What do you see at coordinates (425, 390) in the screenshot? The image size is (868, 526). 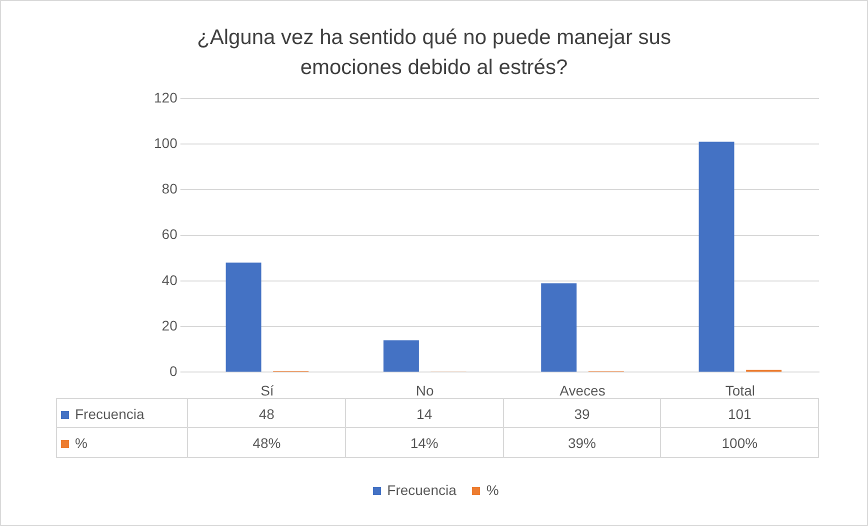 I see `x-tick-label: No` at bounding box center [425, 390].